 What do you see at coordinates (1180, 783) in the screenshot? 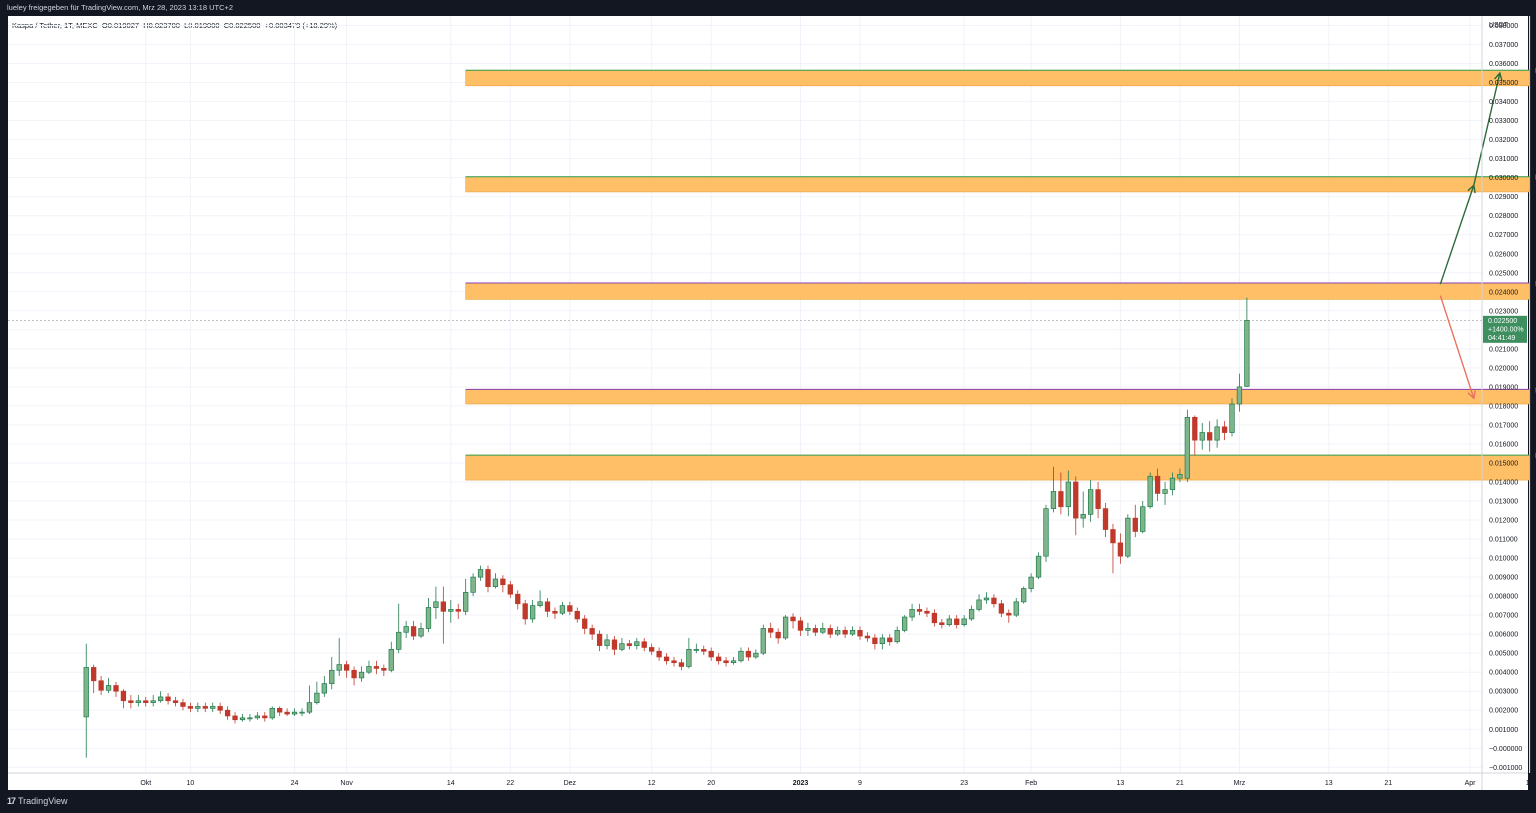
I see `x-tick-label: 21` at bounding box center [1180, 783].